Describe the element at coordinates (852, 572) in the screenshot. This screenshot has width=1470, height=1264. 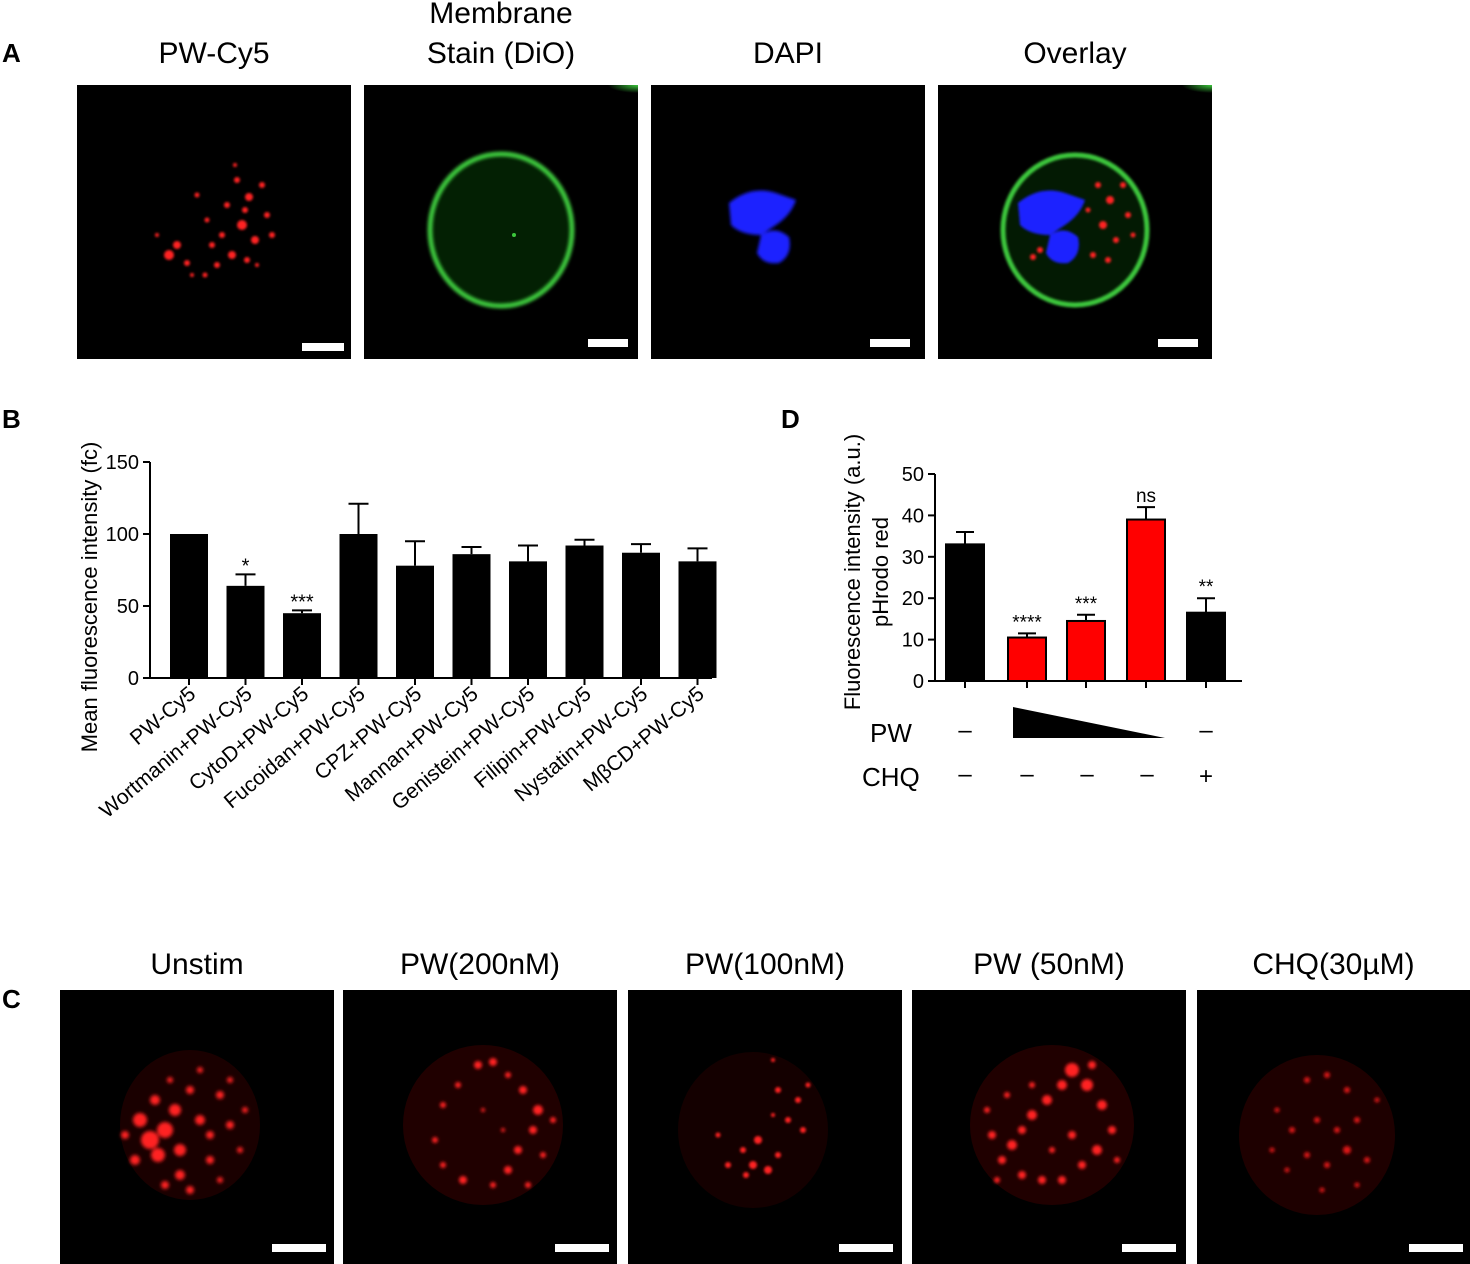
I see `chart-d-y-label-line1: Fluorescence intensity (a.u.)` at that location.